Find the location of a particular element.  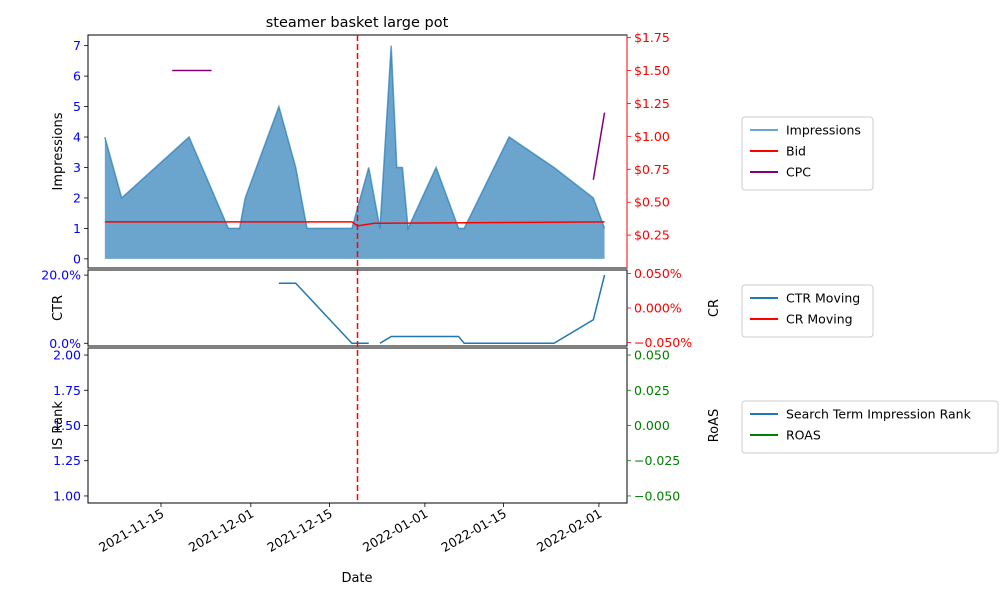

panel-bottom-ylabel-left: IS Rank is located at coordinates (58, 425).